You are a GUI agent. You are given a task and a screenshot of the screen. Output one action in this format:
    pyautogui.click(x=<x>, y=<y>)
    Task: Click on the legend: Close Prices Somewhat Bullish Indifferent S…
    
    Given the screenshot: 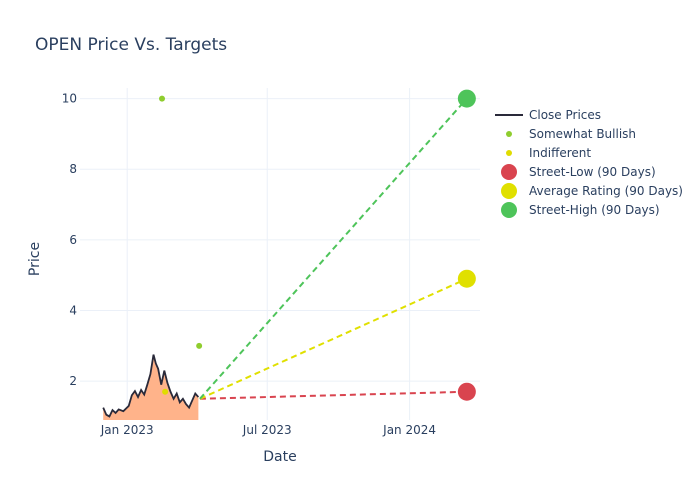 What is the action you would take?
    pyautogui.click(x=589, y=163)
    